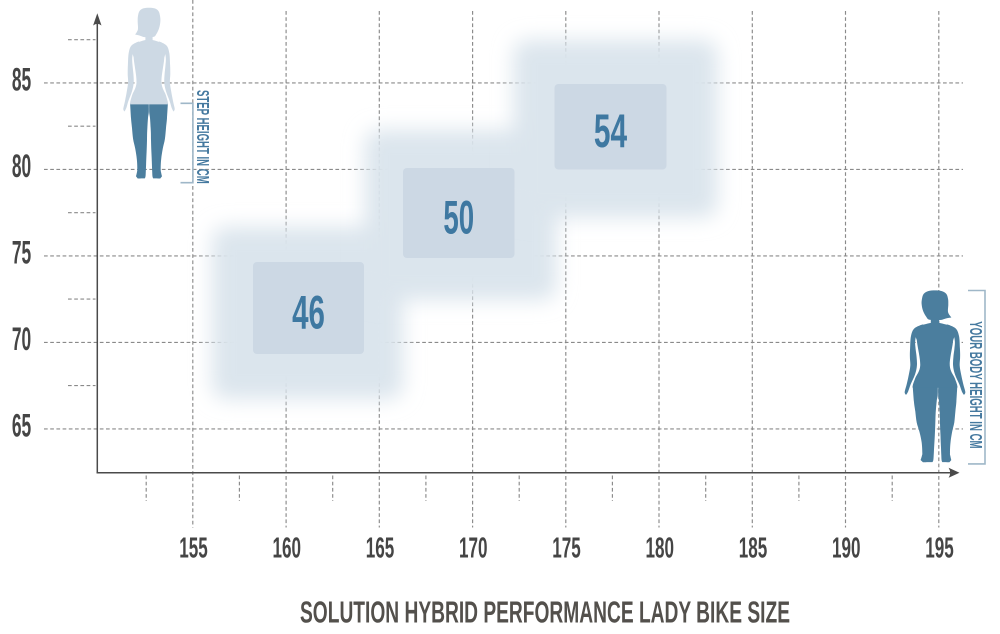 The image size is (1000, 634). Describe the element at coordinates (611, 131) in the screenshot. I see `svg-text: 54` at that location.